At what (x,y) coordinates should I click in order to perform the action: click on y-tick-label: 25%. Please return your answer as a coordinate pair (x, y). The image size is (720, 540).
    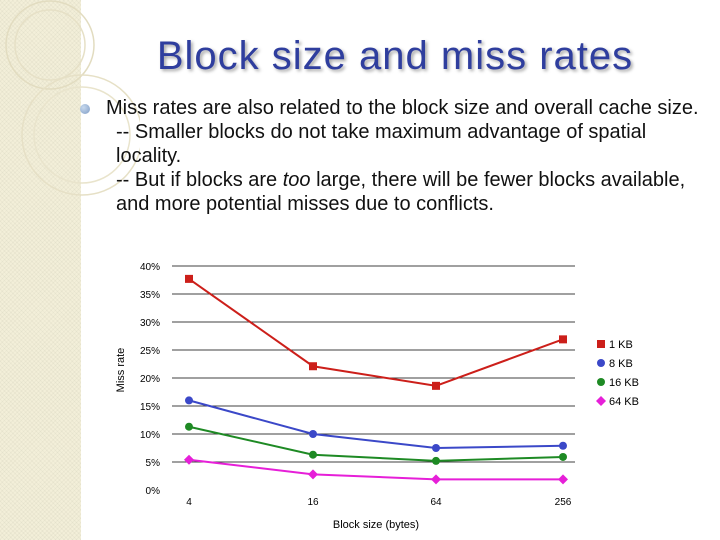
    Looking at the image, I should click on (150, 351).